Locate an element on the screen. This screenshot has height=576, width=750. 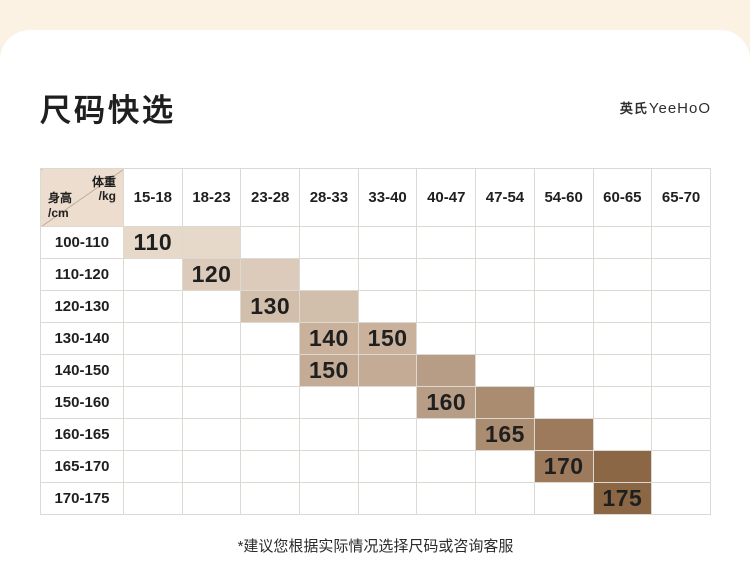
height-row-header: 140-150 is located at coordinates (82, 370).